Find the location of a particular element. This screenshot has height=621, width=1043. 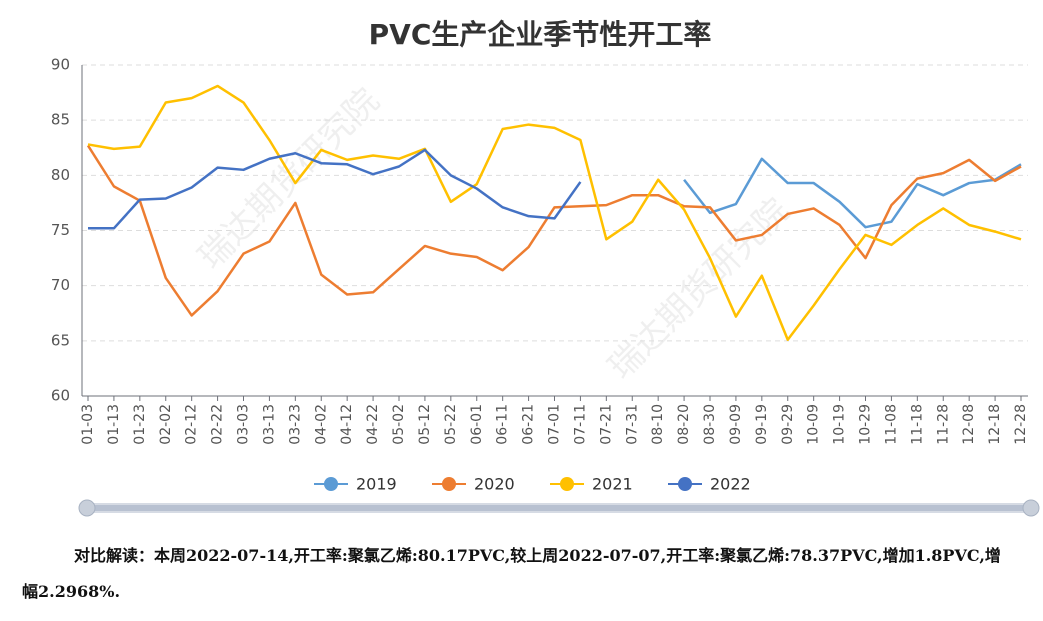

x-tick-label: 09-19 is located at coordinates (762, 424).